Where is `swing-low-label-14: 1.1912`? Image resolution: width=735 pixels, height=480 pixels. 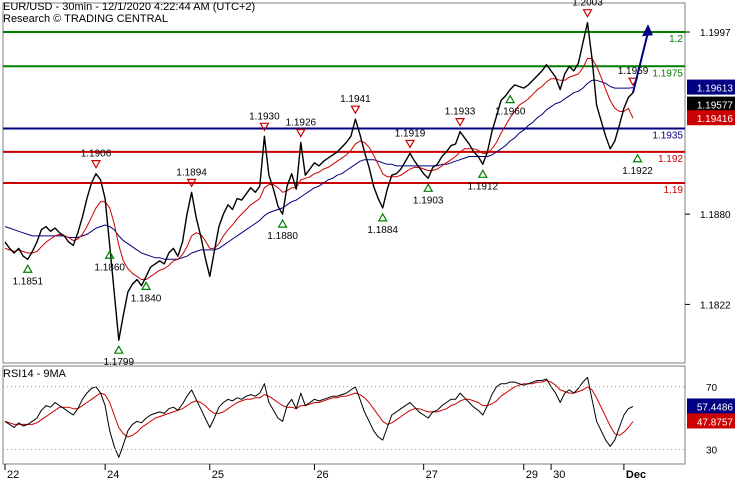
swing-low-label-14: 1.1912 is located at coordinates (483, 186).